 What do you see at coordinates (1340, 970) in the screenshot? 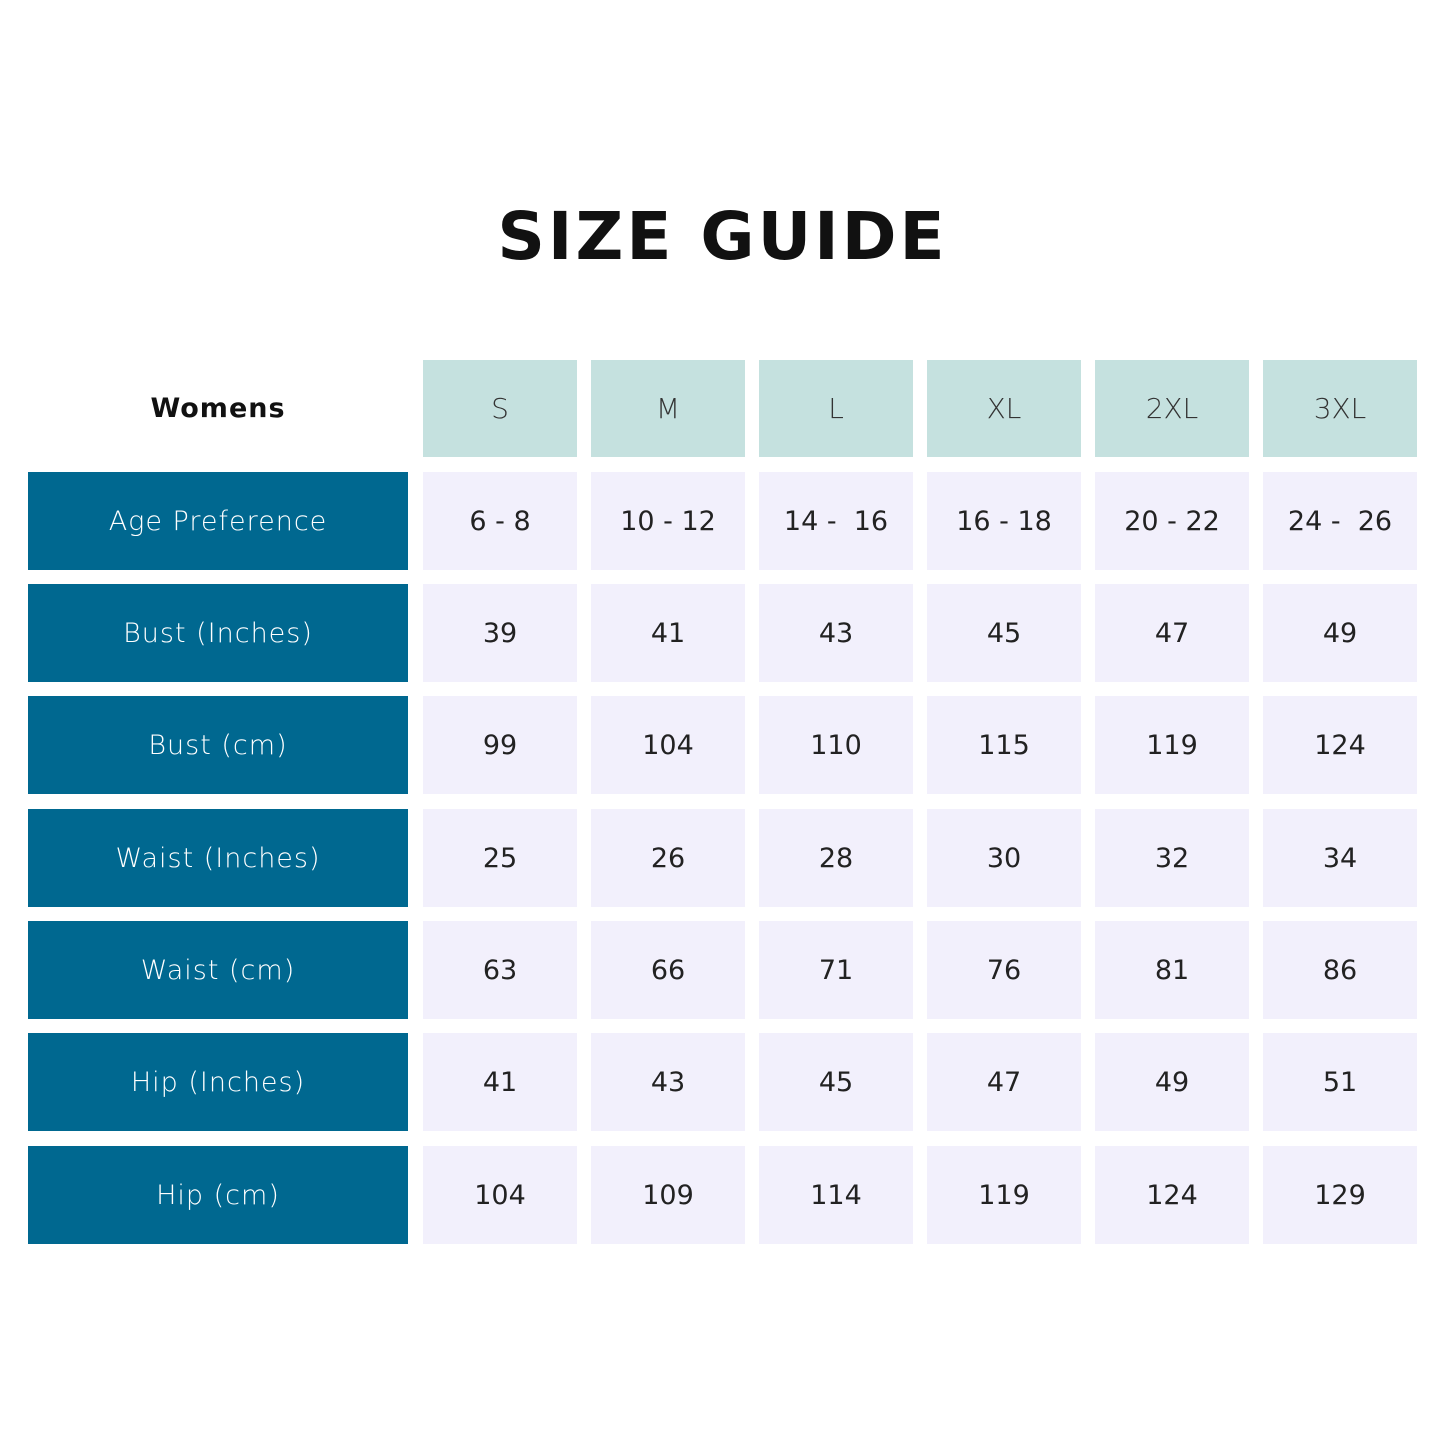
I see `table-cell: 86` at bounding box center [1340, 970].